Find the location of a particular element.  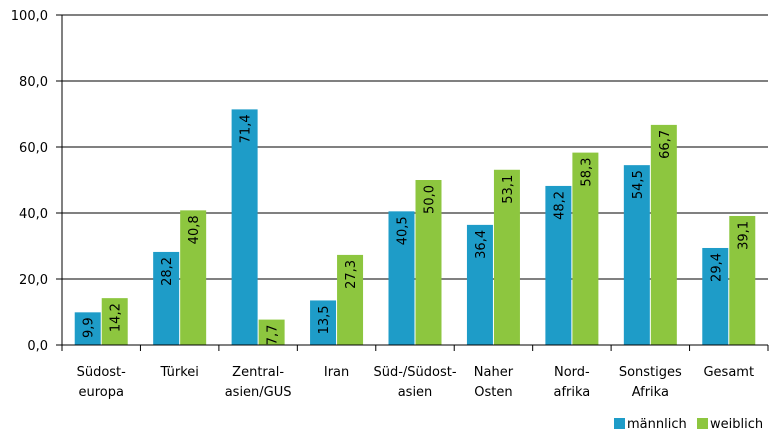

x-category-label: Gesamt is located at coordinates (728, 372).